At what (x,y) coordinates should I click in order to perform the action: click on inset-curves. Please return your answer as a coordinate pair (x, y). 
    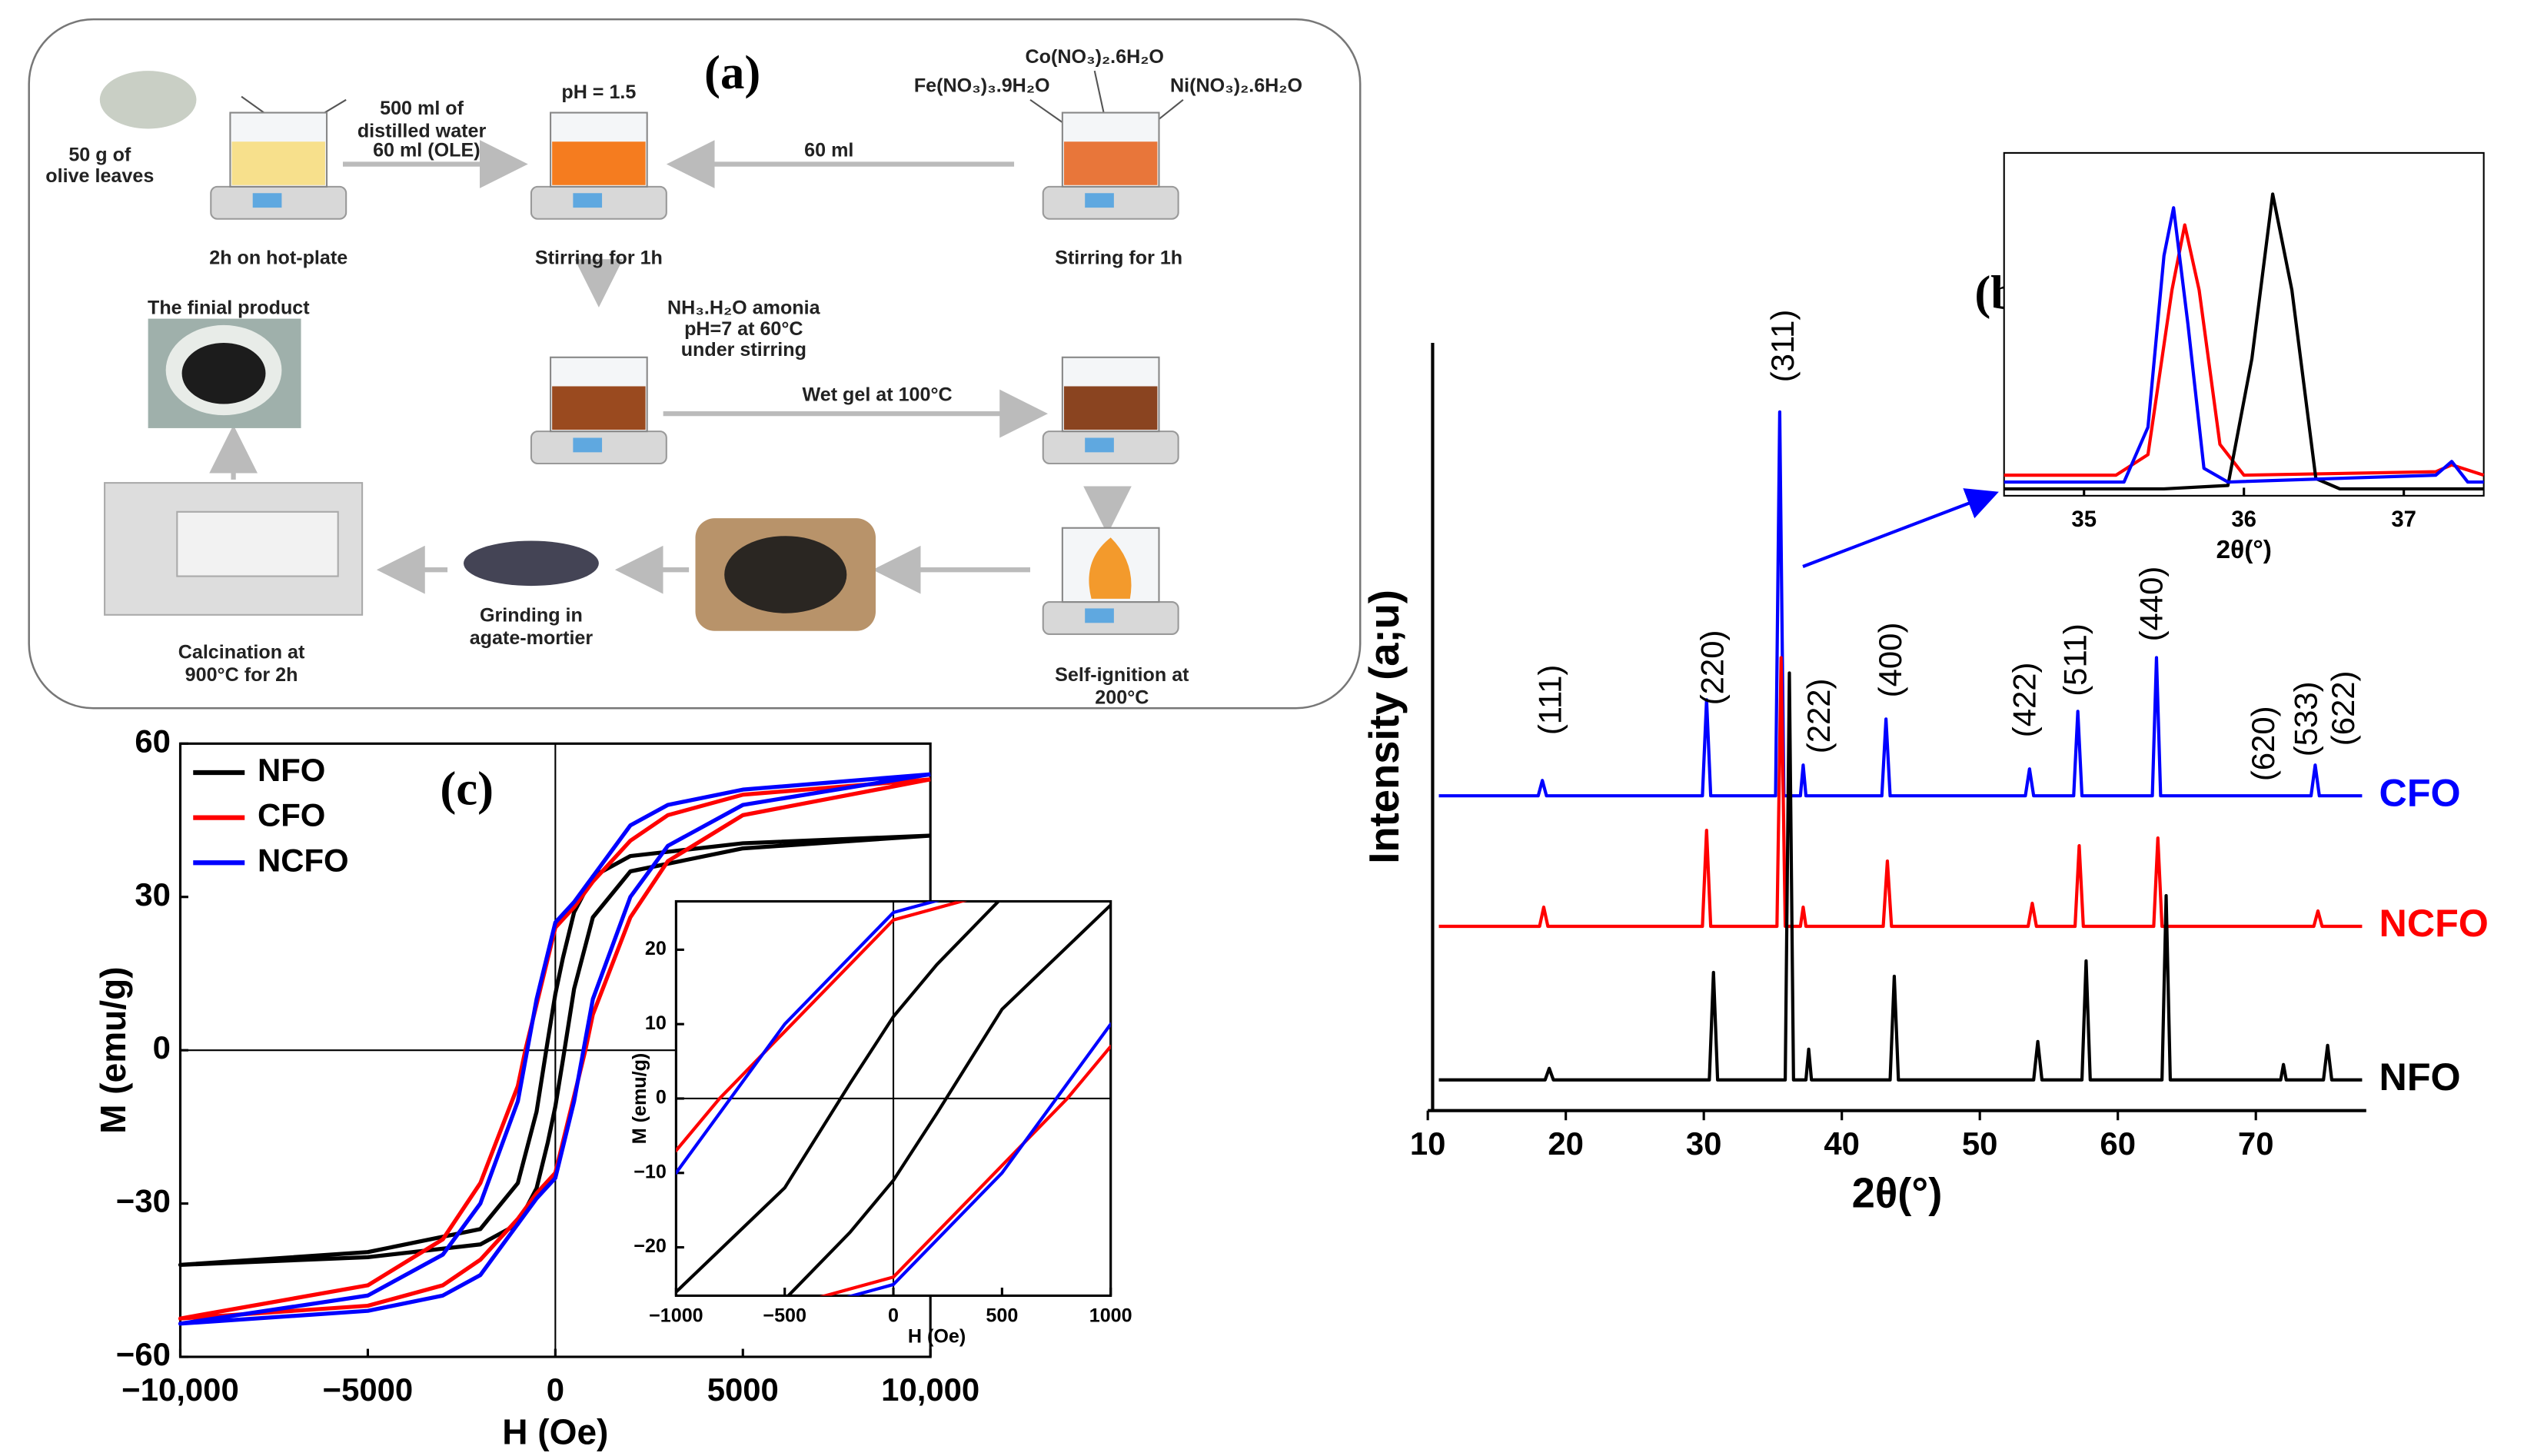
    Looking at the image, I should click on (893, 1098).